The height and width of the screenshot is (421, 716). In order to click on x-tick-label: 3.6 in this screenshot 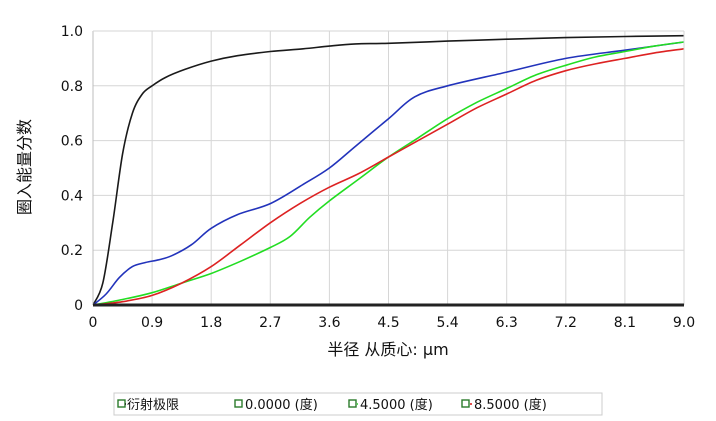, I will do `click(329, 323)`.